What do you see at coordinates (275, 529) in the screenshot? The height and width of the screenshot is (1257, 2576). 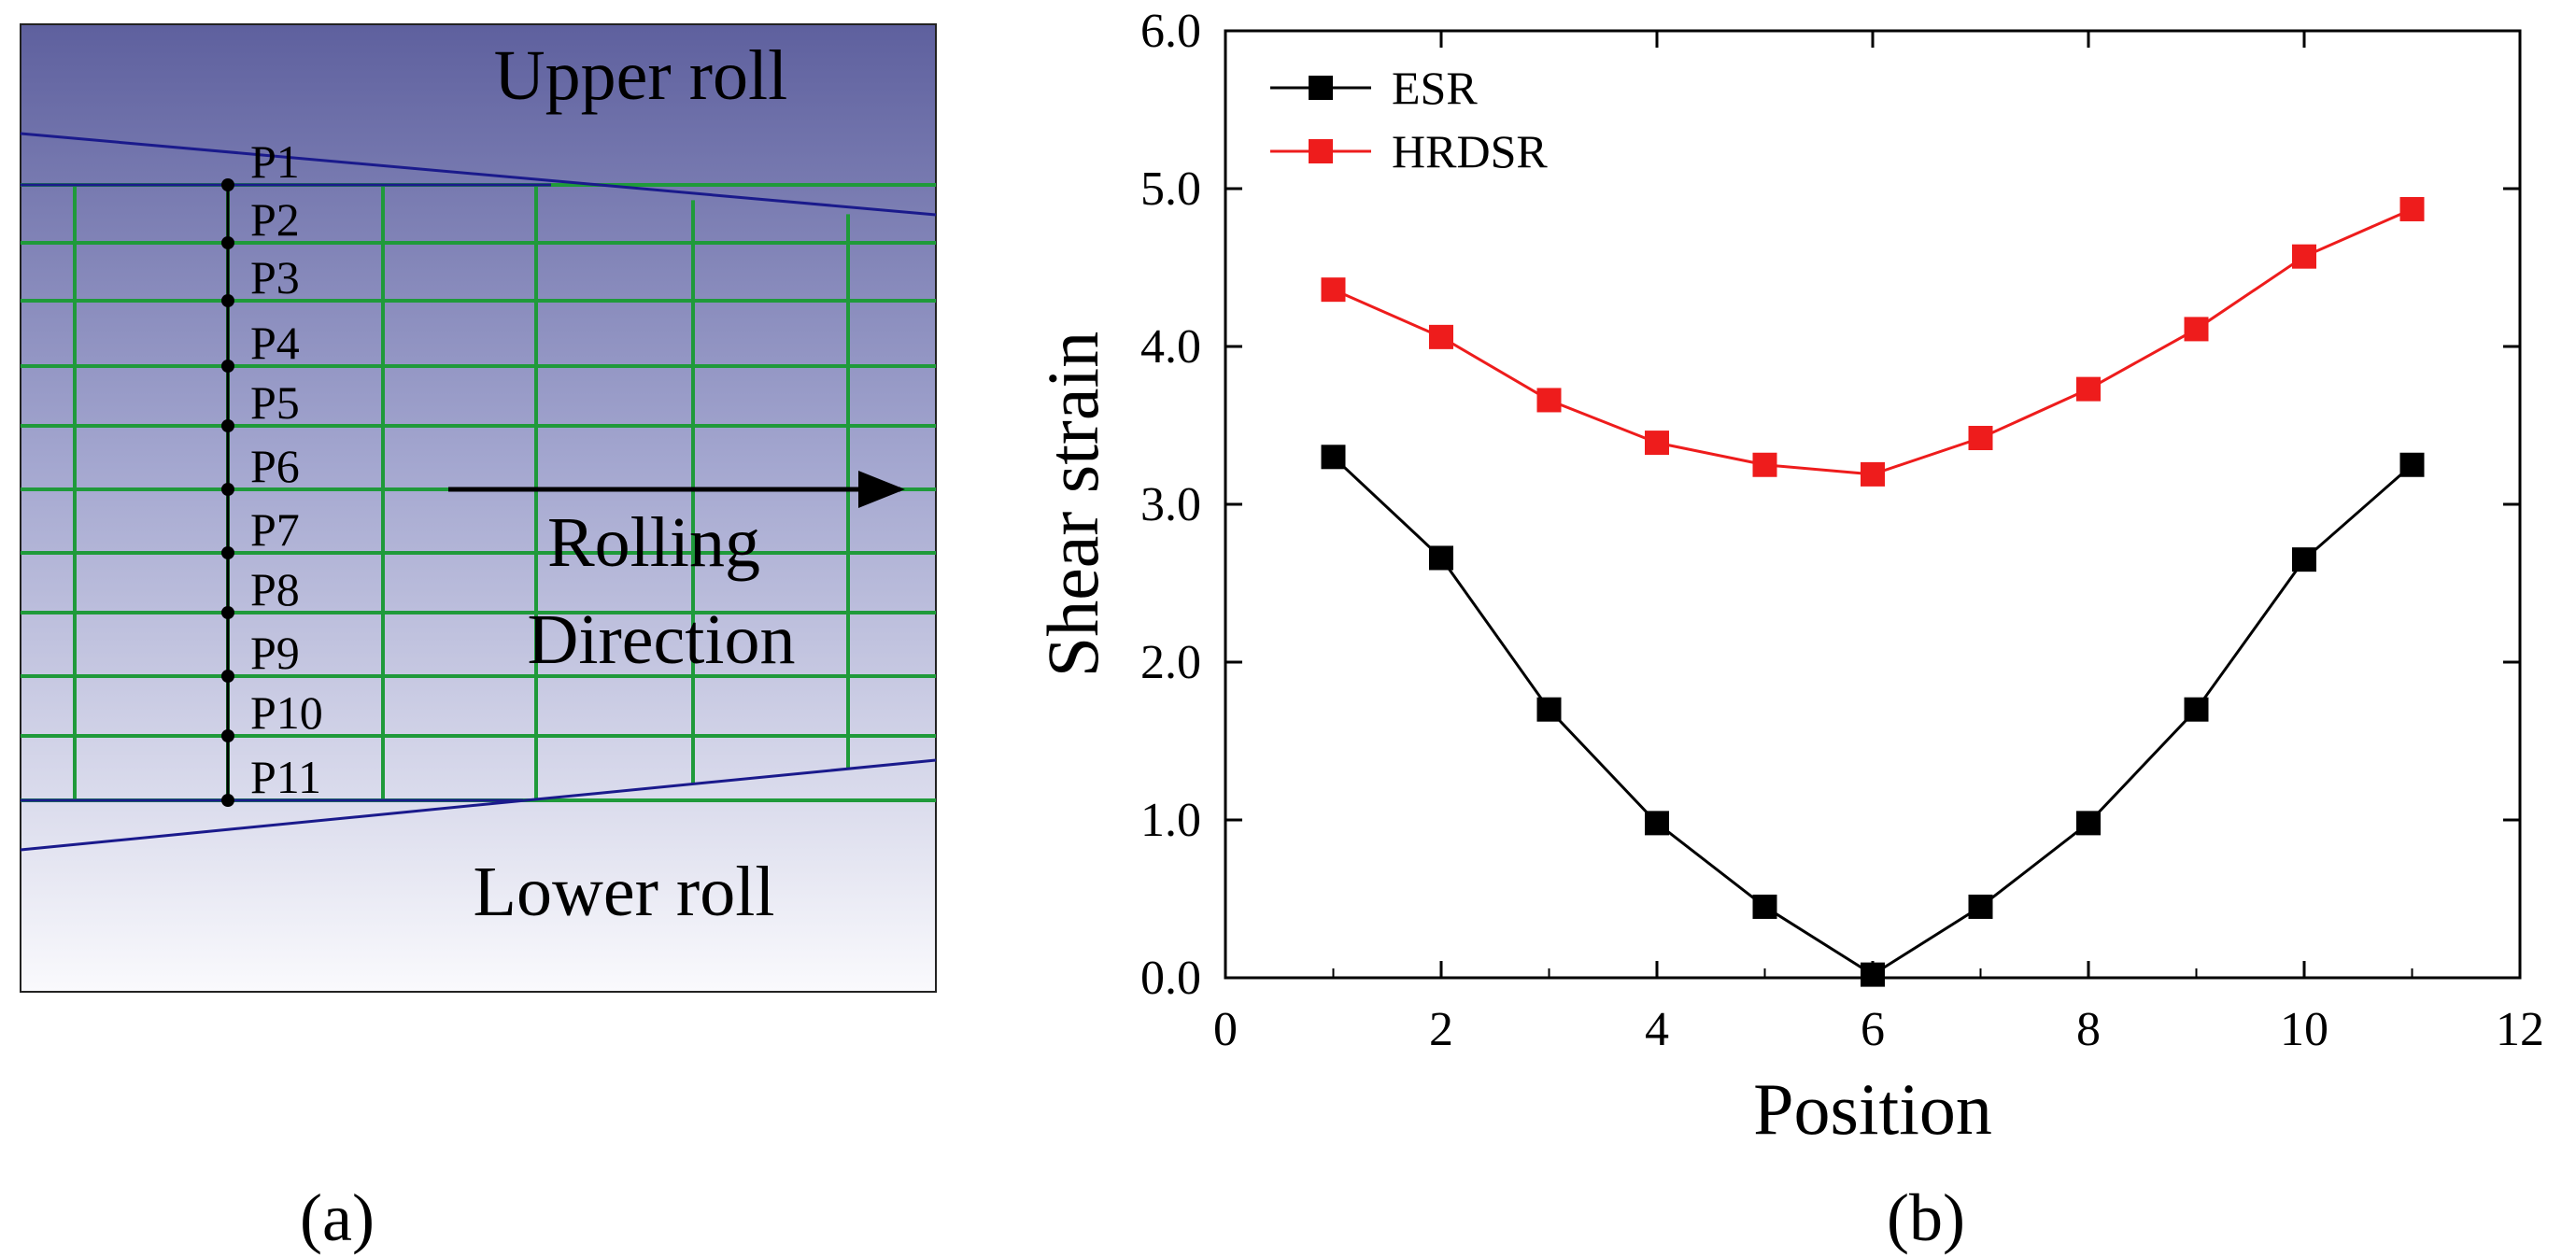 I see `measurement-point-label: P7` at bounding box center [275, 529].